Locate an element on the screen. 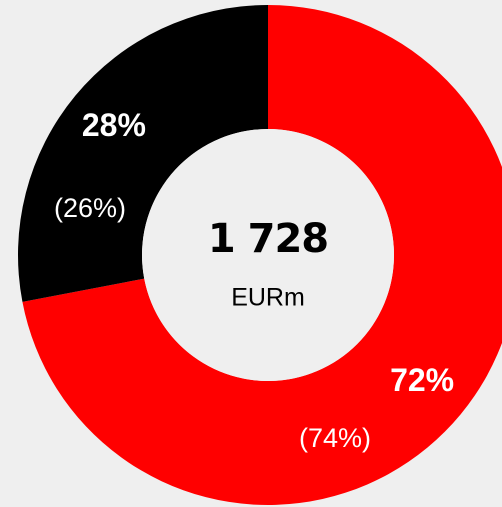 The height and width of the screenshot is (507, 502). value-label: 28% is located at coordinates (114, 125).